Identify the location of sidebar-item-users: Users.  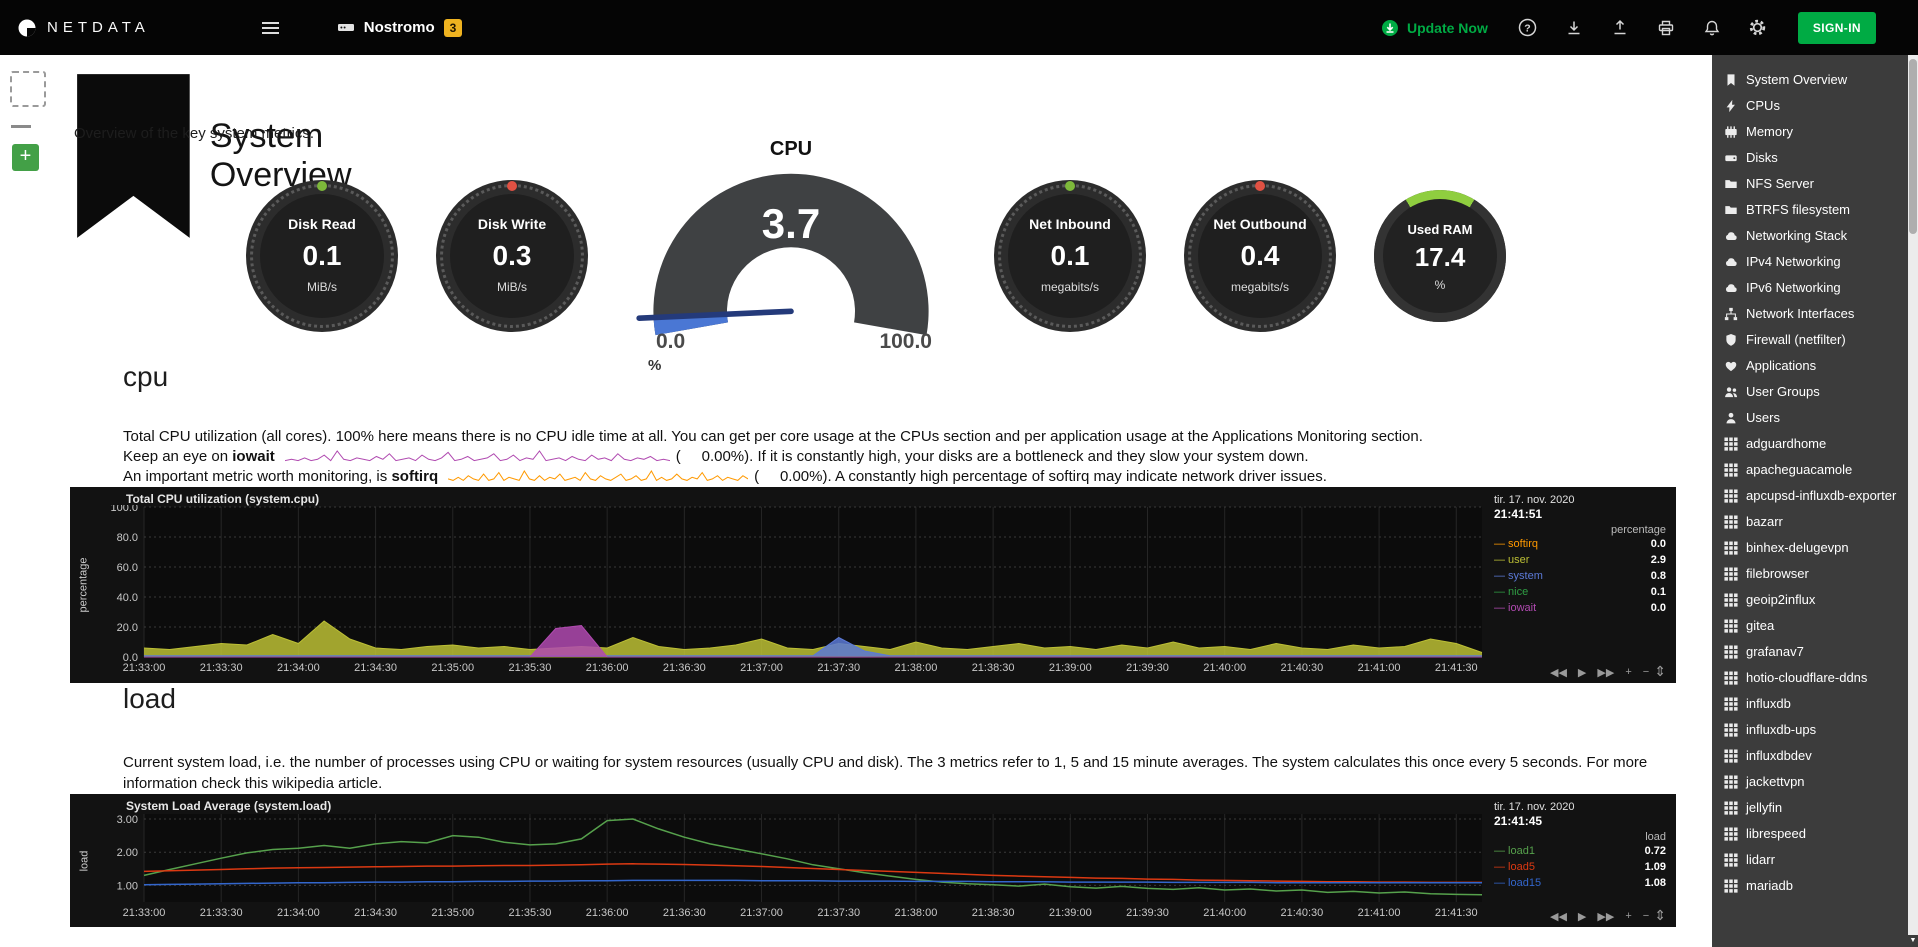
(1810, 418).